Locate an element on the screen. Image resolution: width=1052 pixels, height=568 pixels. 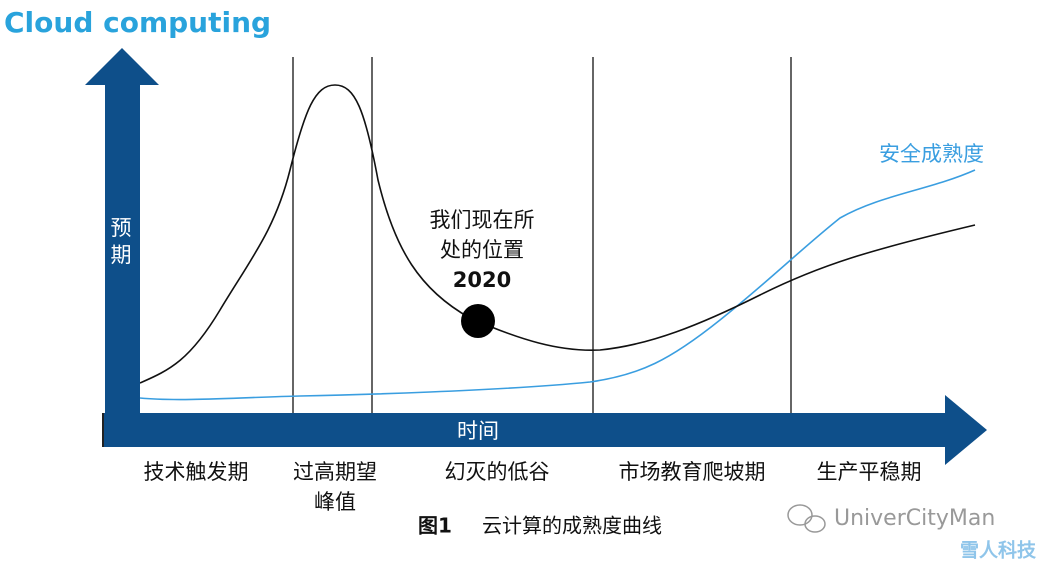
wechat-icon is located at coordinates (806, 518).